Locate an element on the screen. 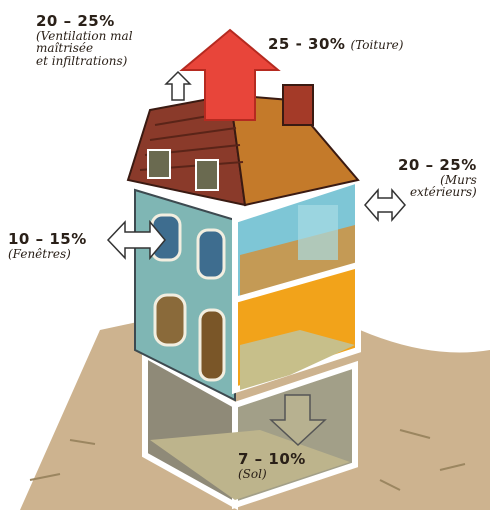 The width and height of the screenshot is (490, 511). ventilation-text-1: (Ventilation mal is located at coordinates (84, 35).